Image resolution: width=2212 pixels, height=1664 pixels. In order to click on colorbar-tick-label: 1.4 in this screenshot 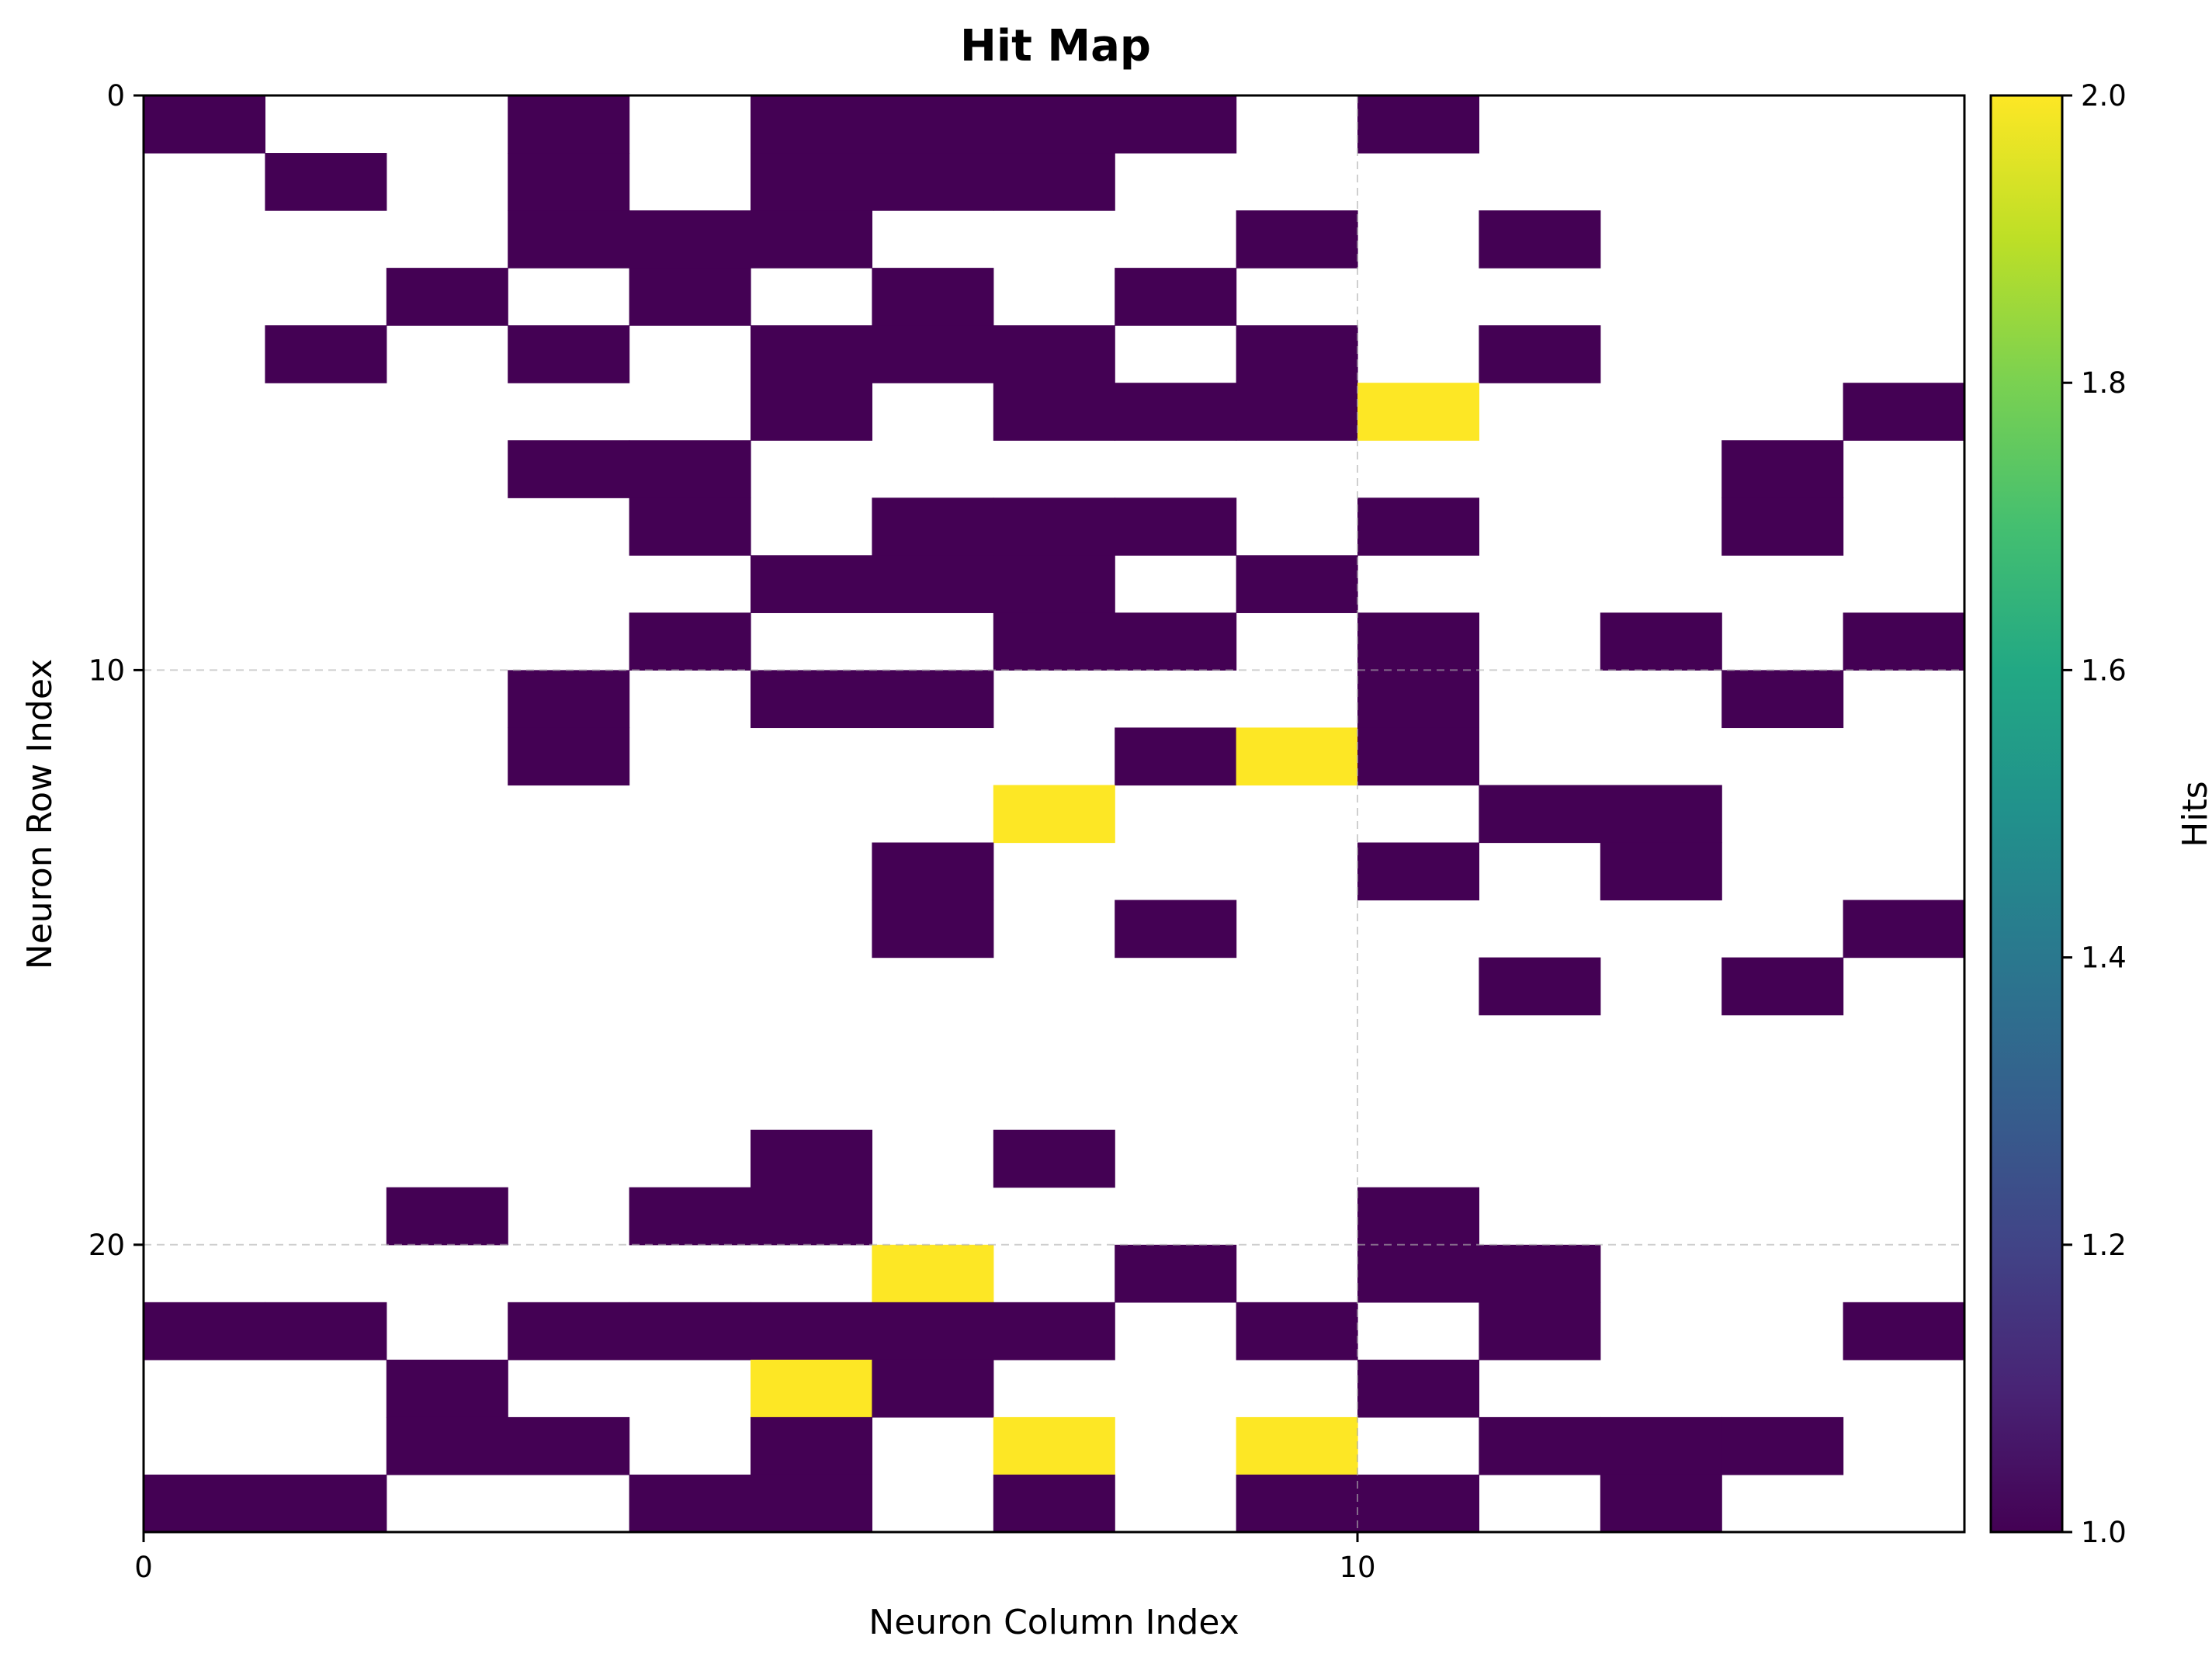, I will do `click(2104, 958)`.